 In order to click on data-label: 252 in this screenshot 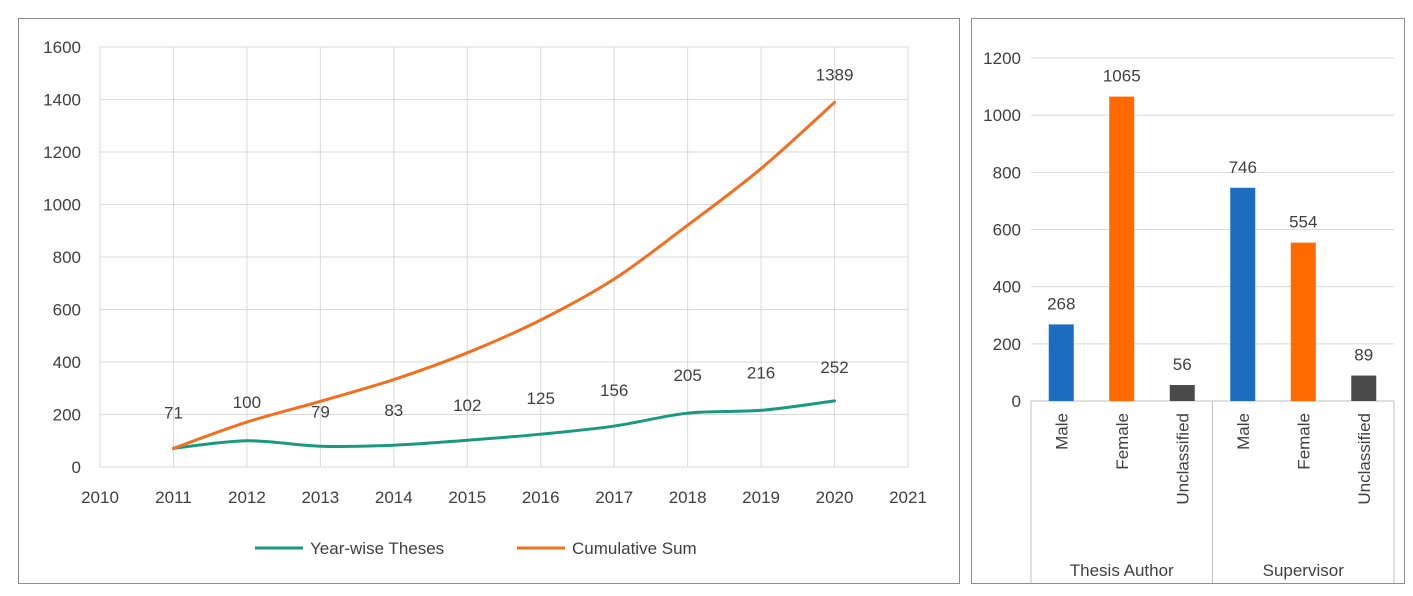, I will do `click(834, 367)`.